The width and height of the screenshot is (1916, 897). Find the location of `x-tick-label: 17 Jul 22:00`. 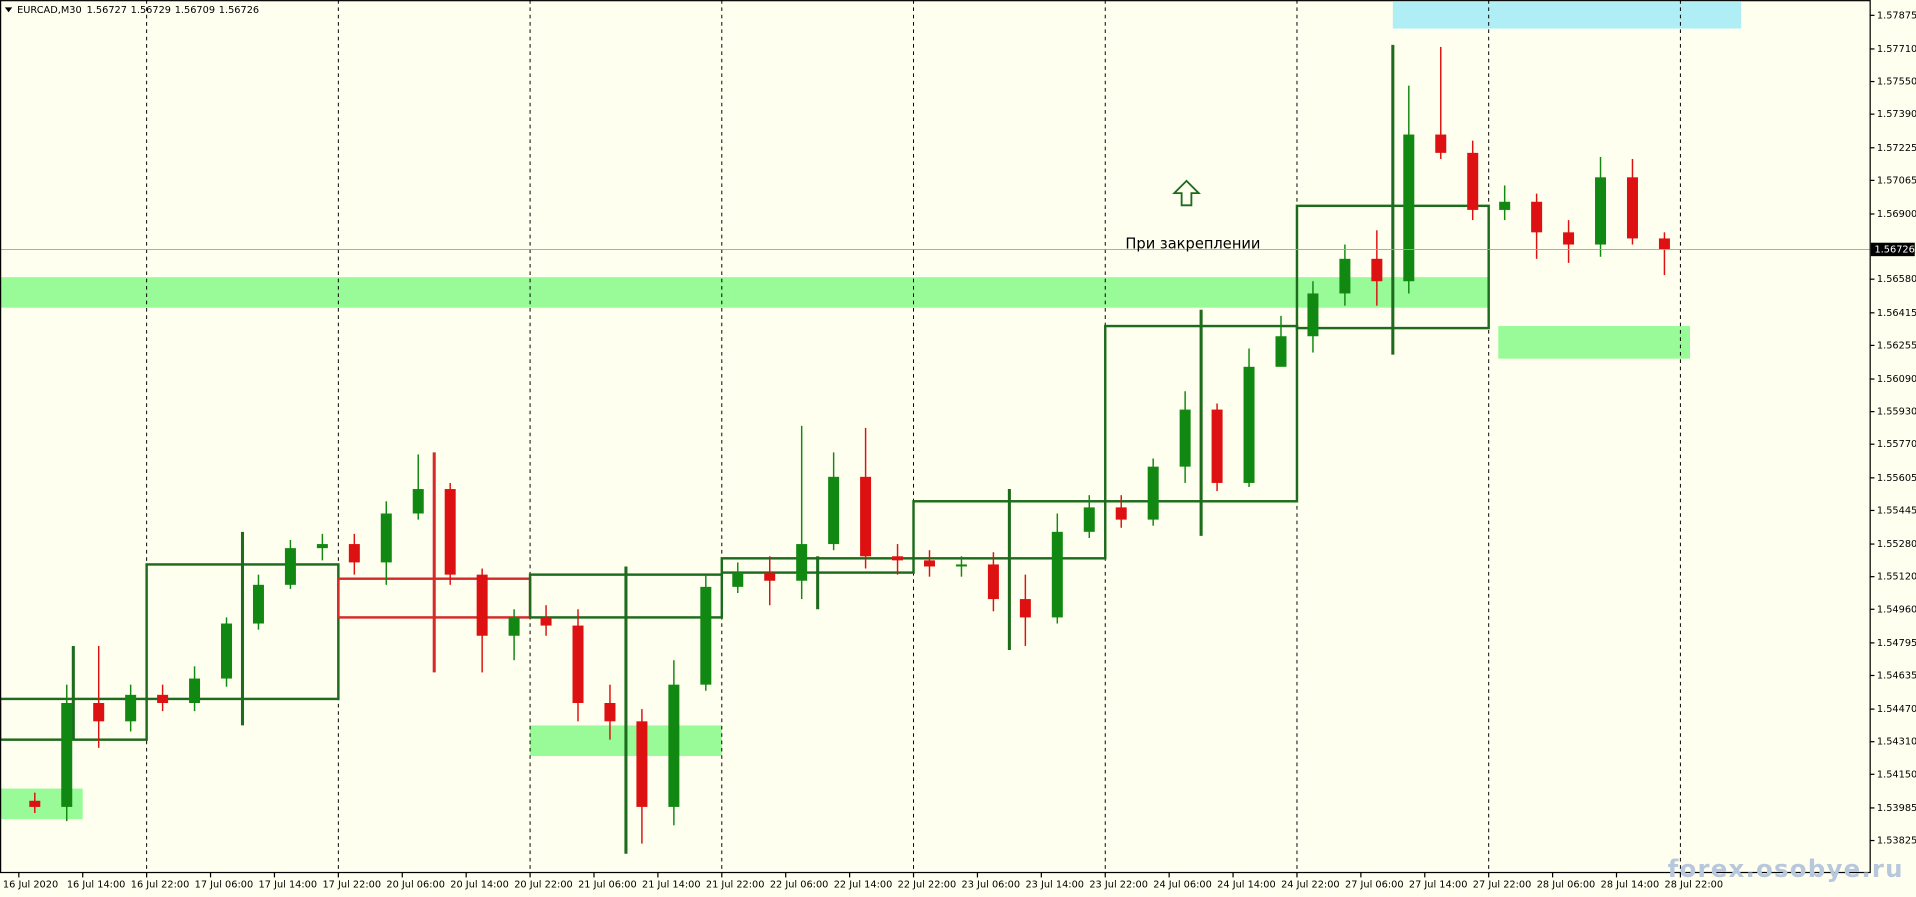

x-tick-label: 17 Jul 22:00 is located at coordinates (351, 885).